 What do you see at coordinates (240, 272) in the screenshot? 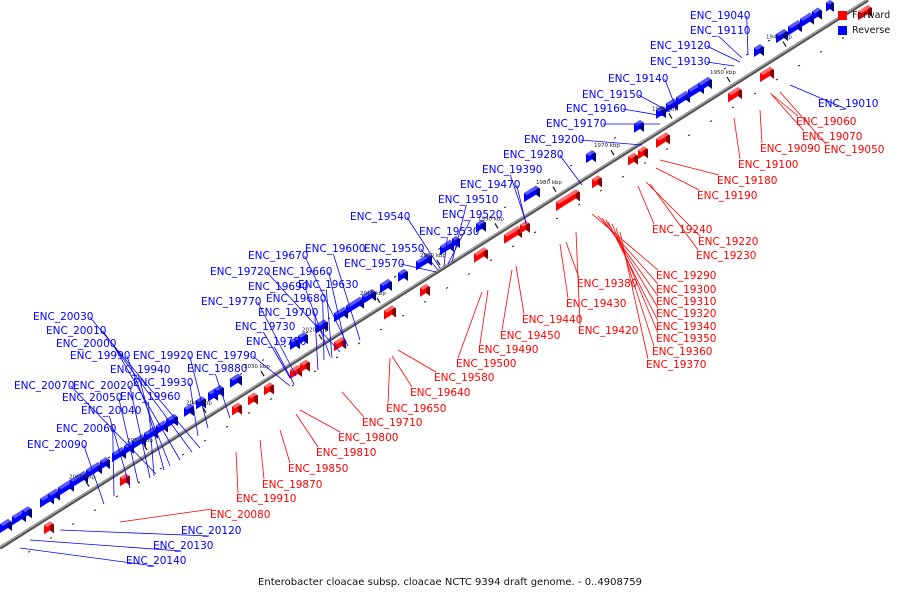
I see `reverse-gene-label: ENC_19720` at bounding box center [240, 272].